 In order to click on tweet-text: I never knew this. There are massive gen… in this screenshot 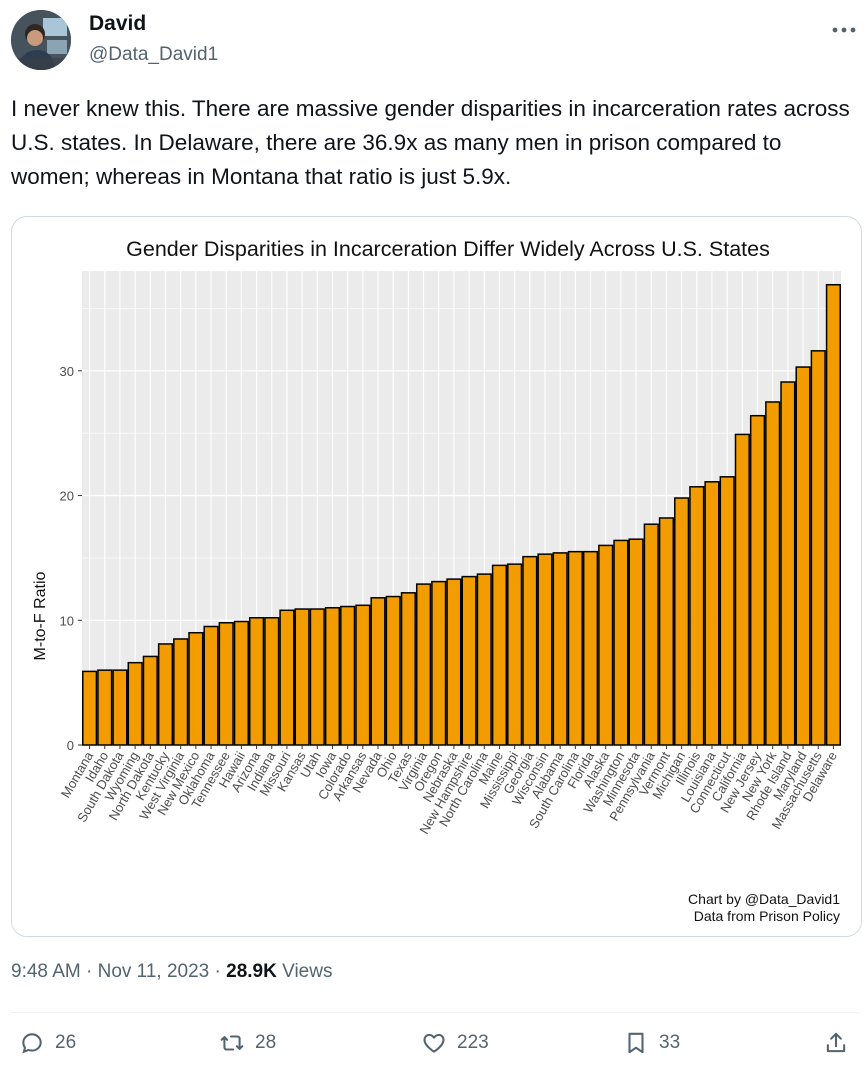, I will do `click(430, 142)`.